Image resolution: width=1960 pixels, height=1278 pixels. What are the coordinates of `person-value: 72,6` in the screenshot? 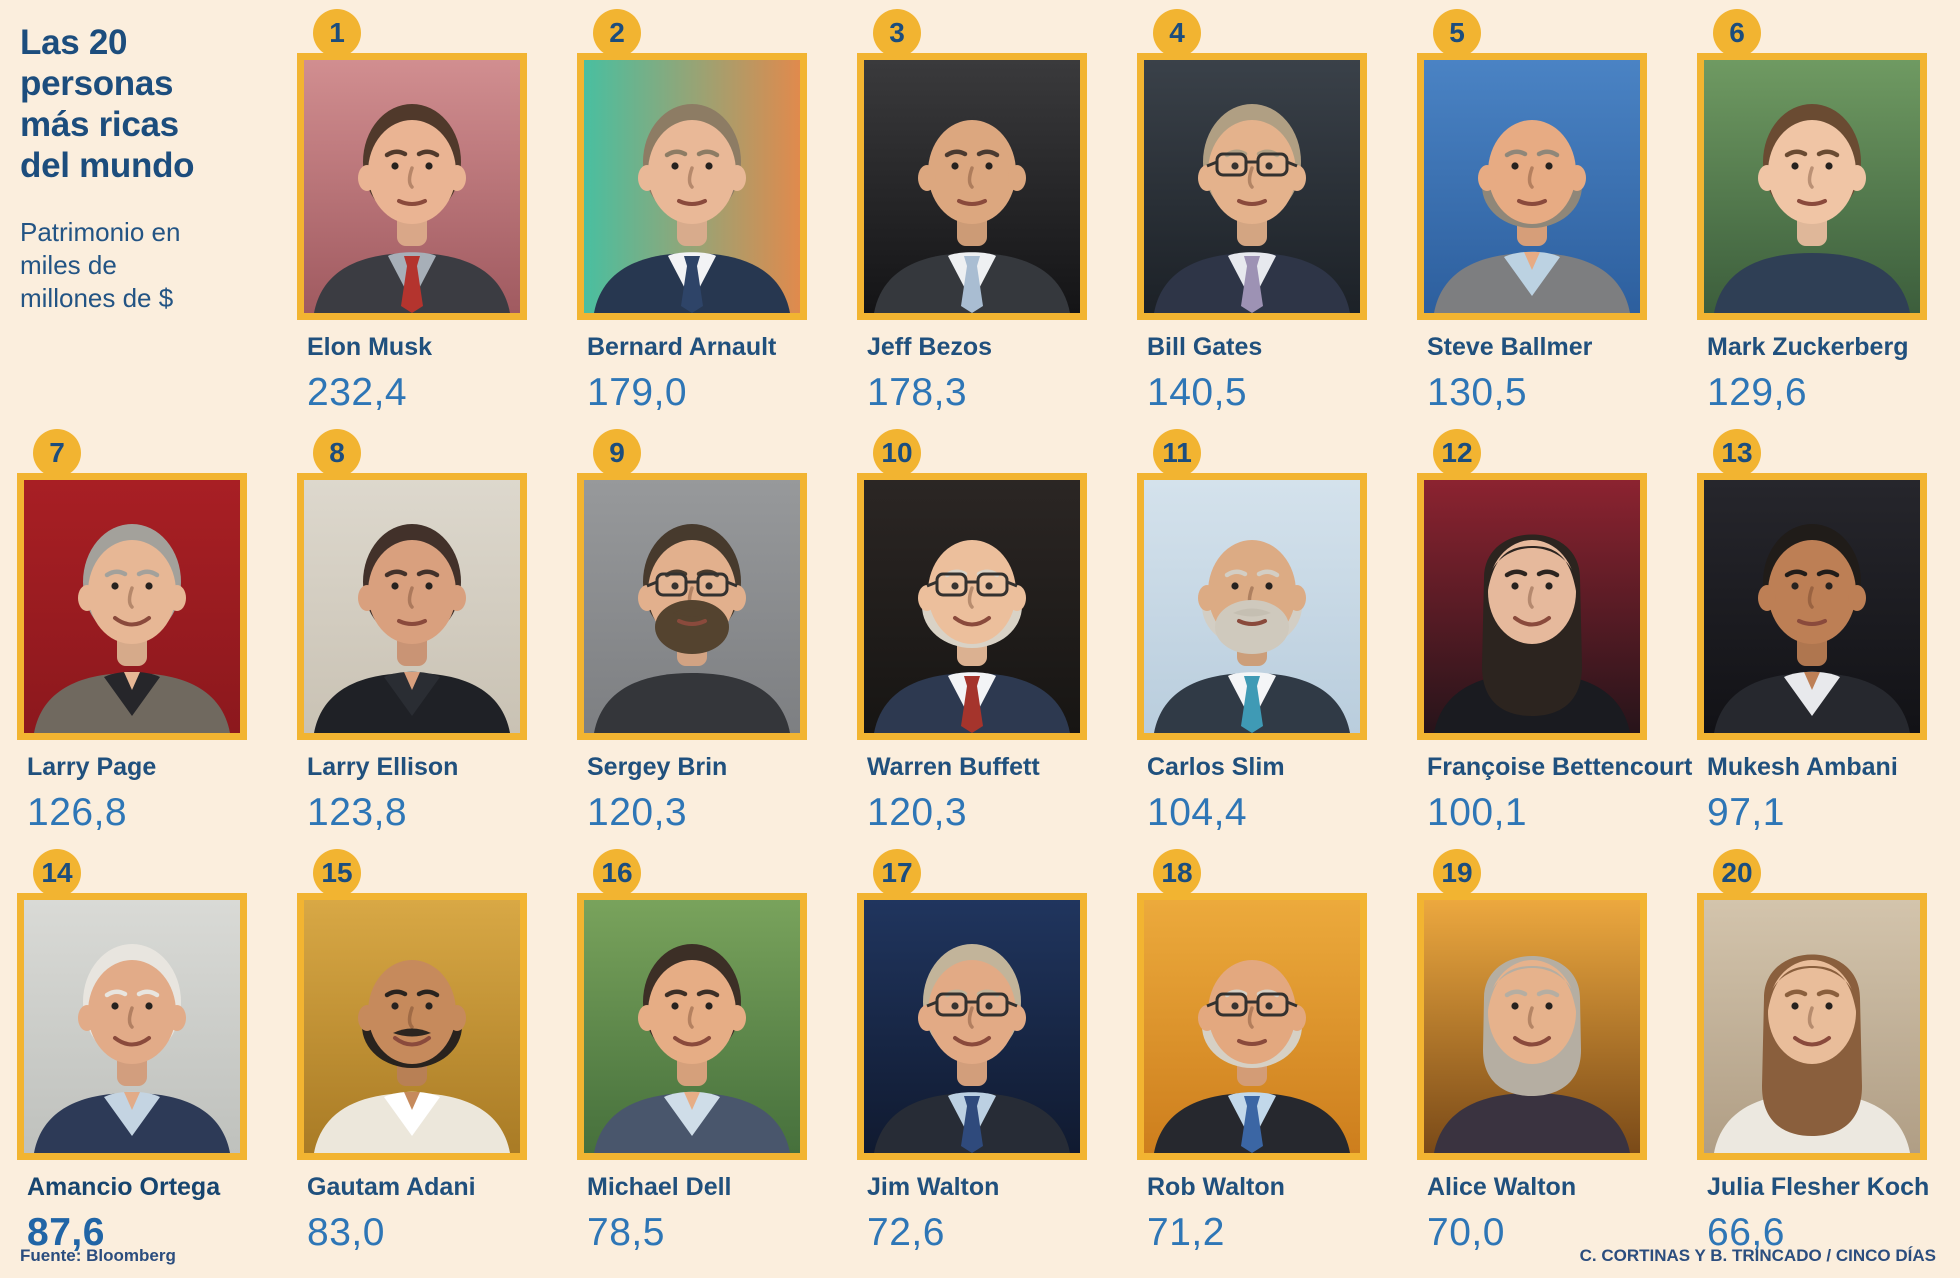 It's located at (906, 1232).